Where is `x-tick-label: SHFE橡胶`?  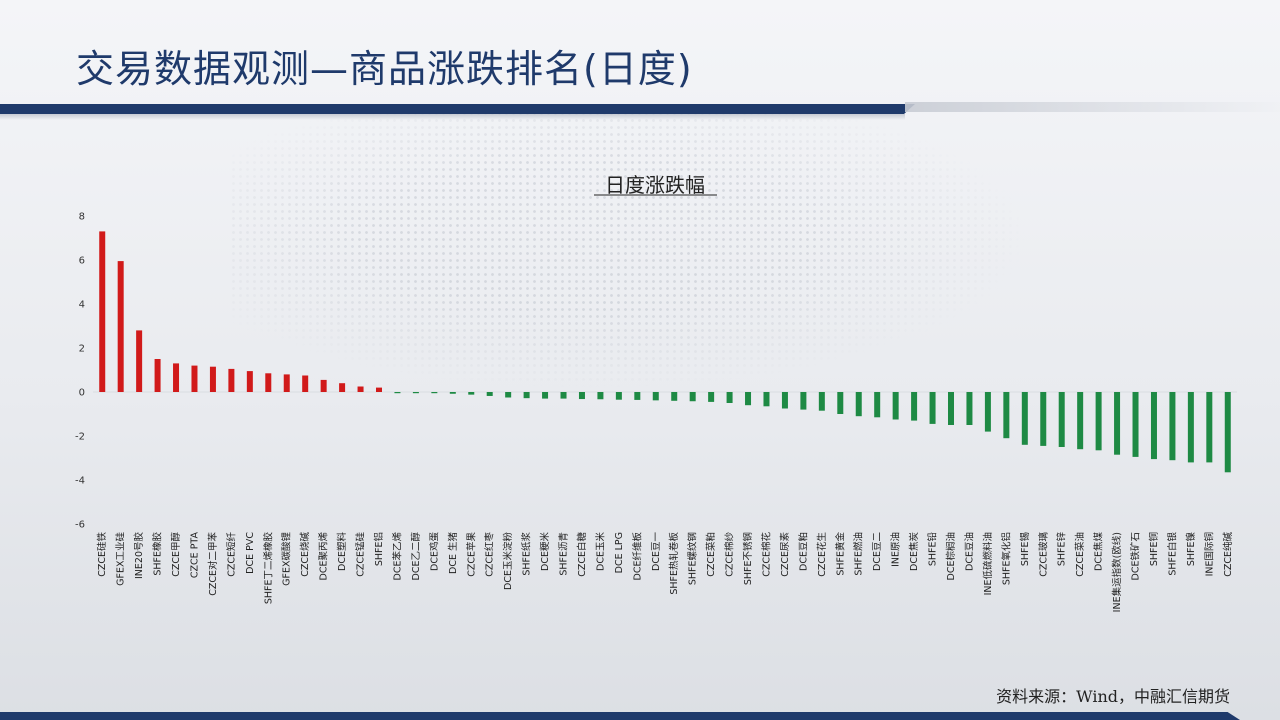
x-tick-label: SHFE橡胶 is located at coordinates (158, 554).